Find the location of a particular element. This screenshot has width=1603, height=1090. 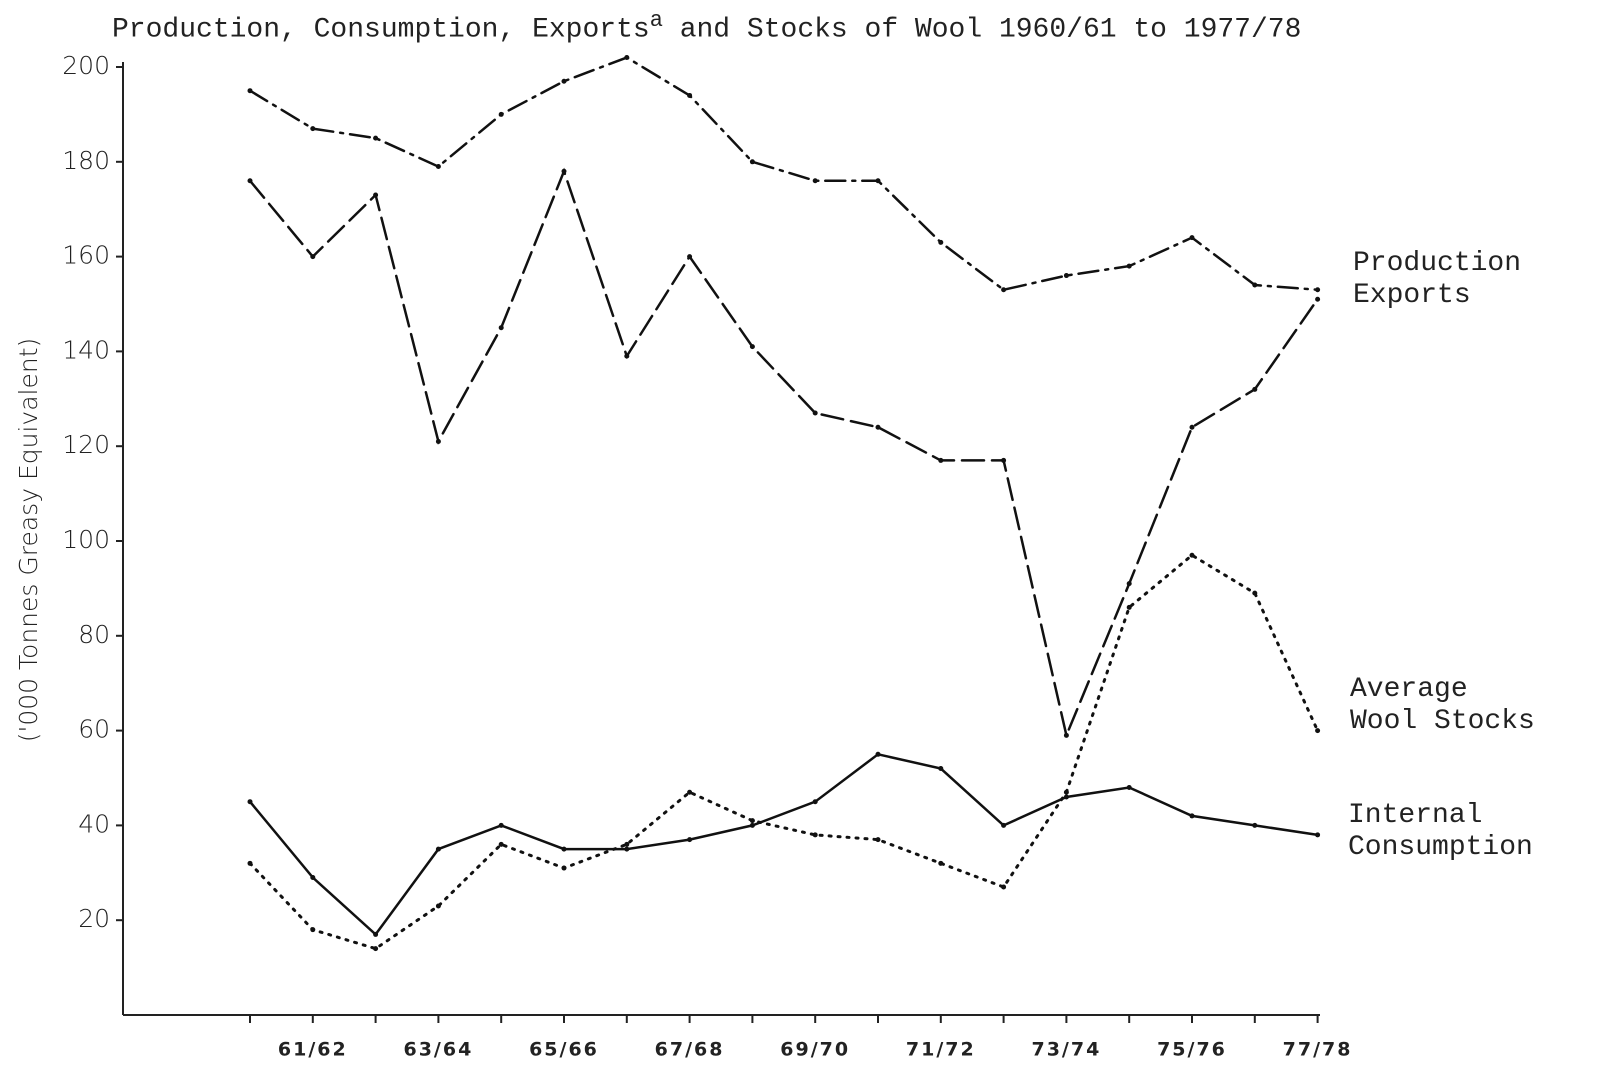

legend-label: Production is located at coordinates (1437, 263).